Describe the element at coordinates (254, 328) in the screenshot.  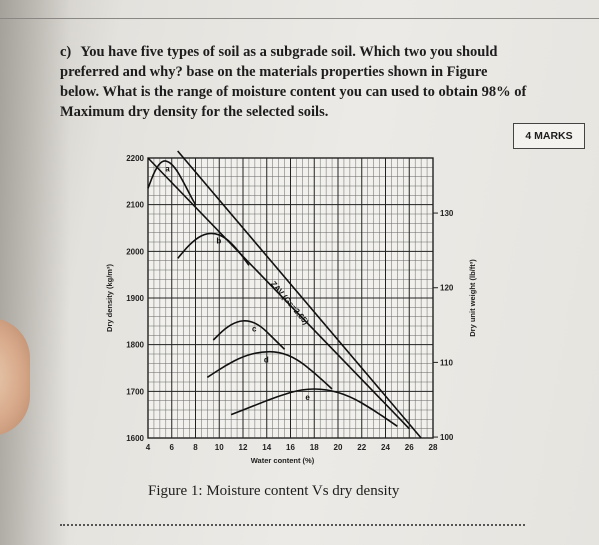
I see `curve-label-c: c` at that location.